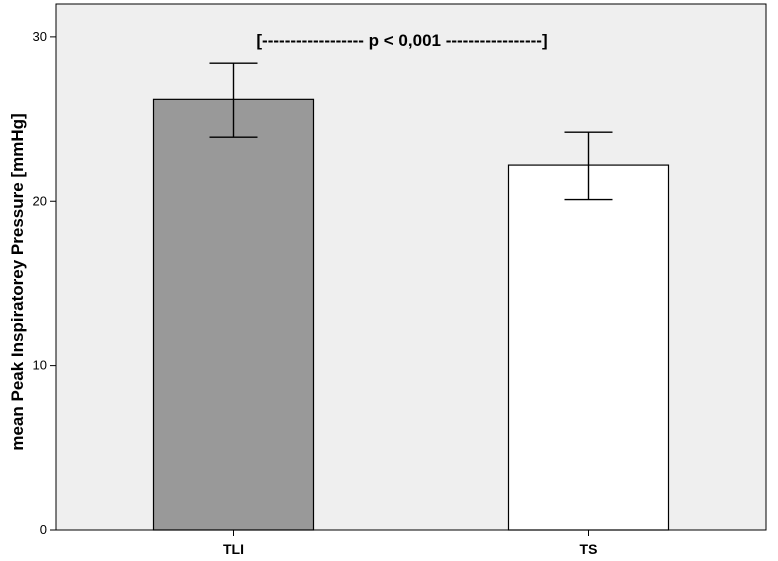 Image resolution: width=778 pixels, height=561 pixels. I want to click on y-tick-label: 0, so click(43, 529).